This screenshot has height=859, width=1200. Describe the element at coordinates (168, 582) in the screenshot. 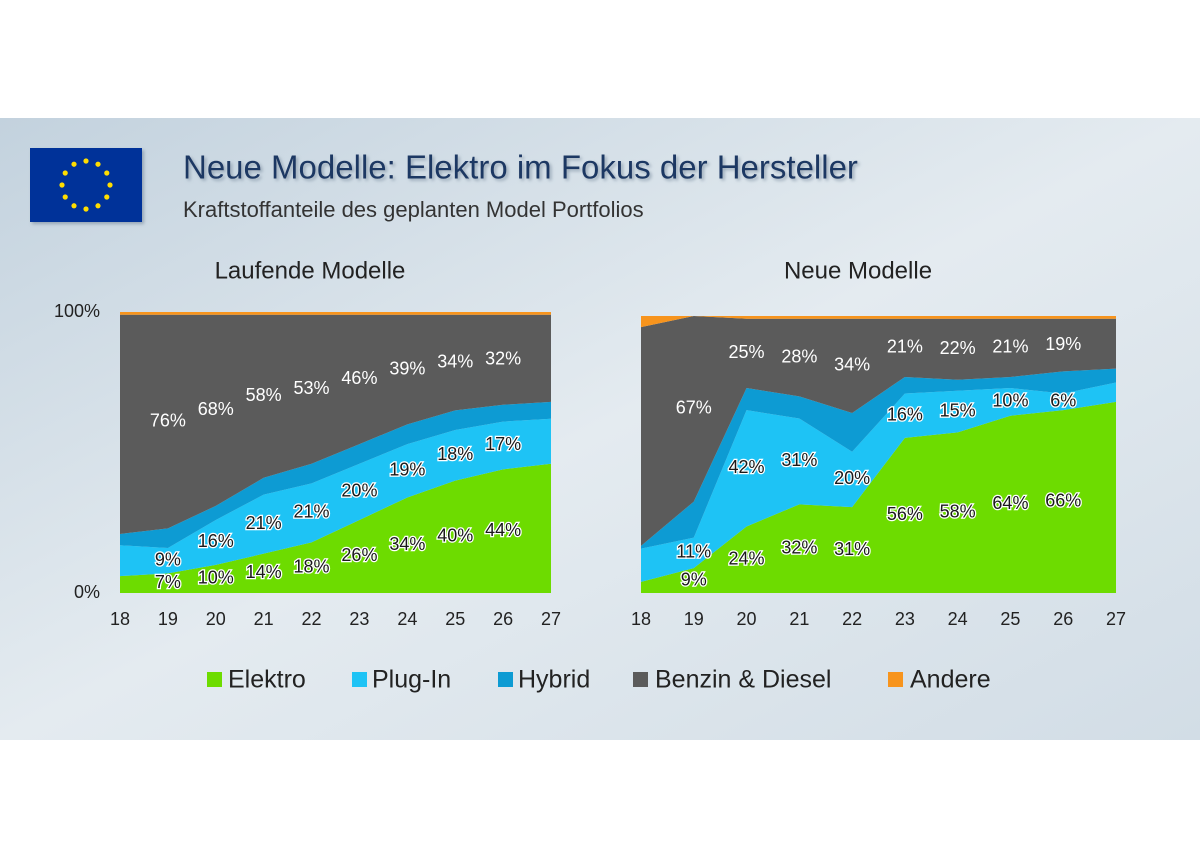

I see `data-label: 7%` at that location.